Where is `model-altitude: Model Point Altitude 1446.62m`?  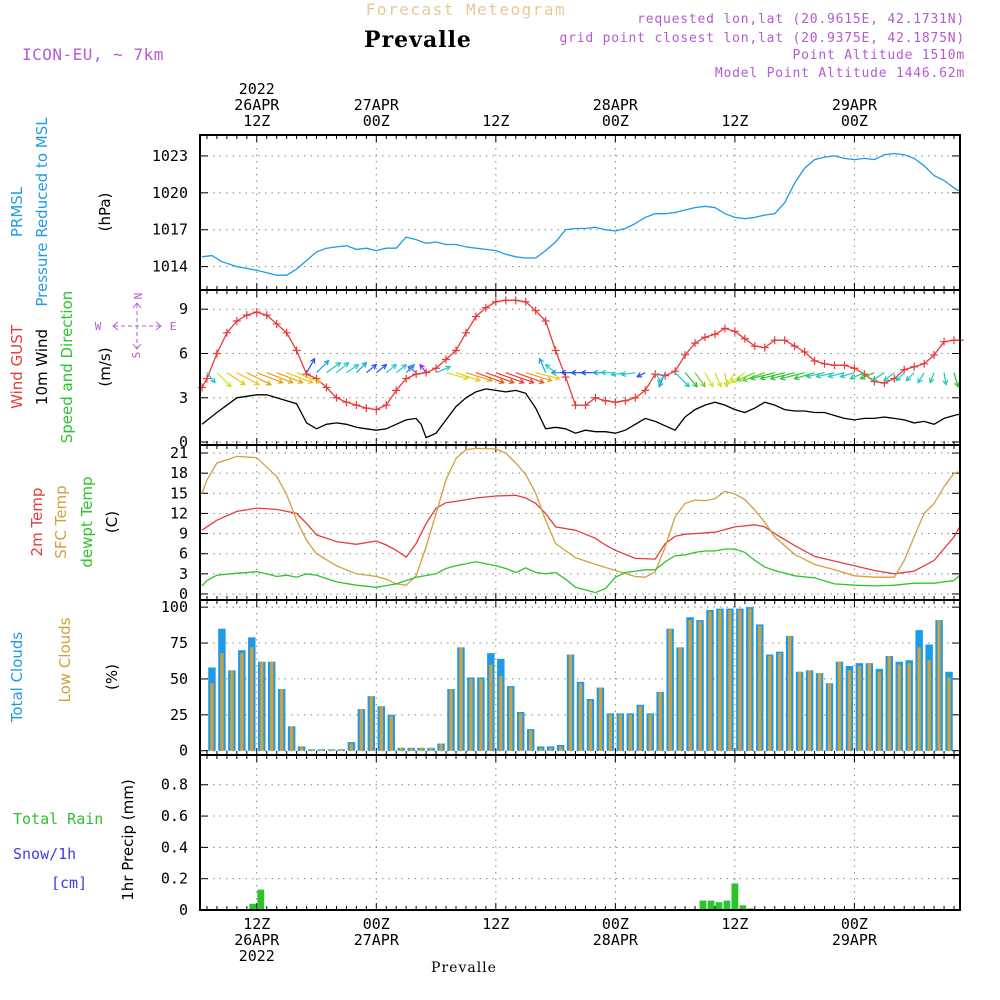
model-altitude: Model Point Altitude 1446.62m is located at coordinates (840, 73).